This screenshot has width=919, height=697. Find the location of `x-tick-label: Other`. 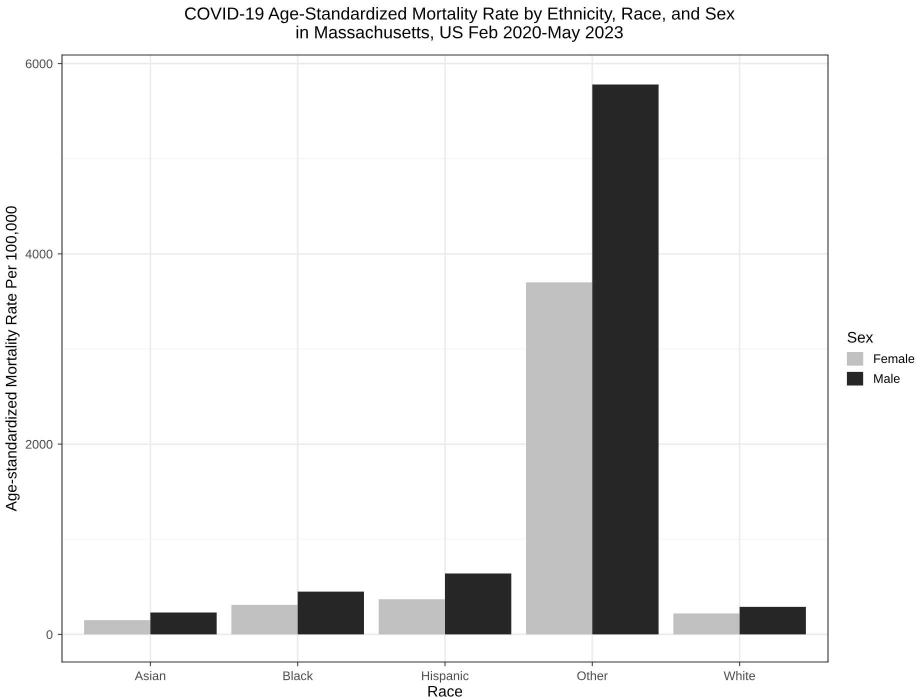

x-tick-label: Other is located at coordinates (592, 675).